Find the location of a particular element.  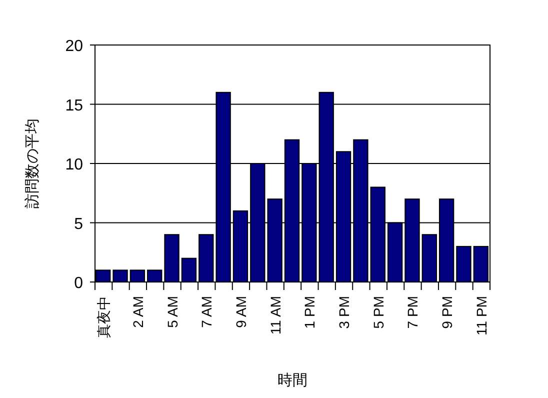

x-tick-label: 7 AM is located at coordinates (206, 312).